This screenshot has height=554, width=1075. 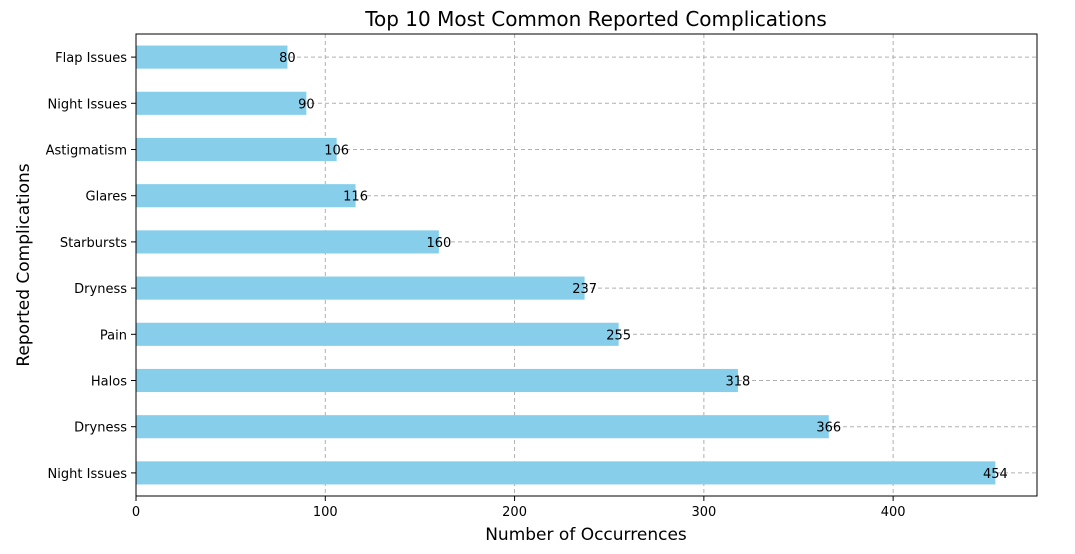 What do you see at coordinates (828, 428) in the screenshot?
I see `bar-value-label: 366` at bounding box center [828, 428].